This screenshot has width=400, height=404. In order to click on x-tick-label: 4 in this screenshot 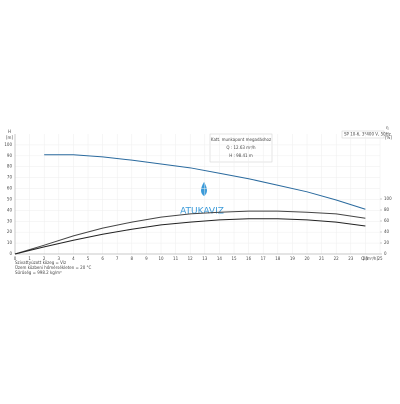, I will do `click(73, 258)`.